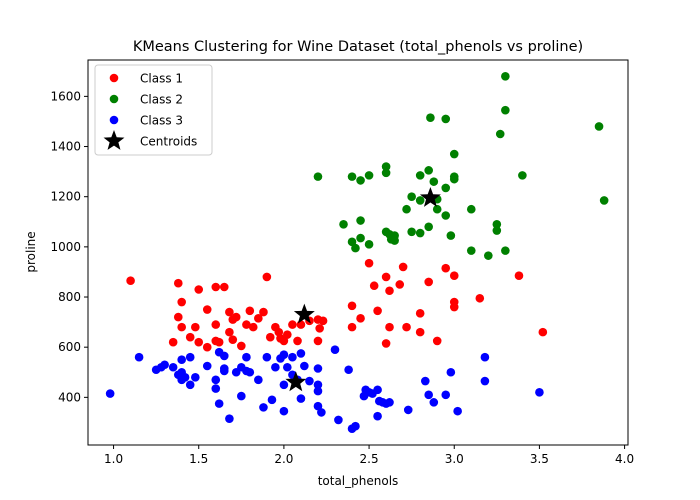 Image resolution: width=700 pixels, height=500 pixels. I want to click on x-tick-label: 3.0, so click(454, 459).